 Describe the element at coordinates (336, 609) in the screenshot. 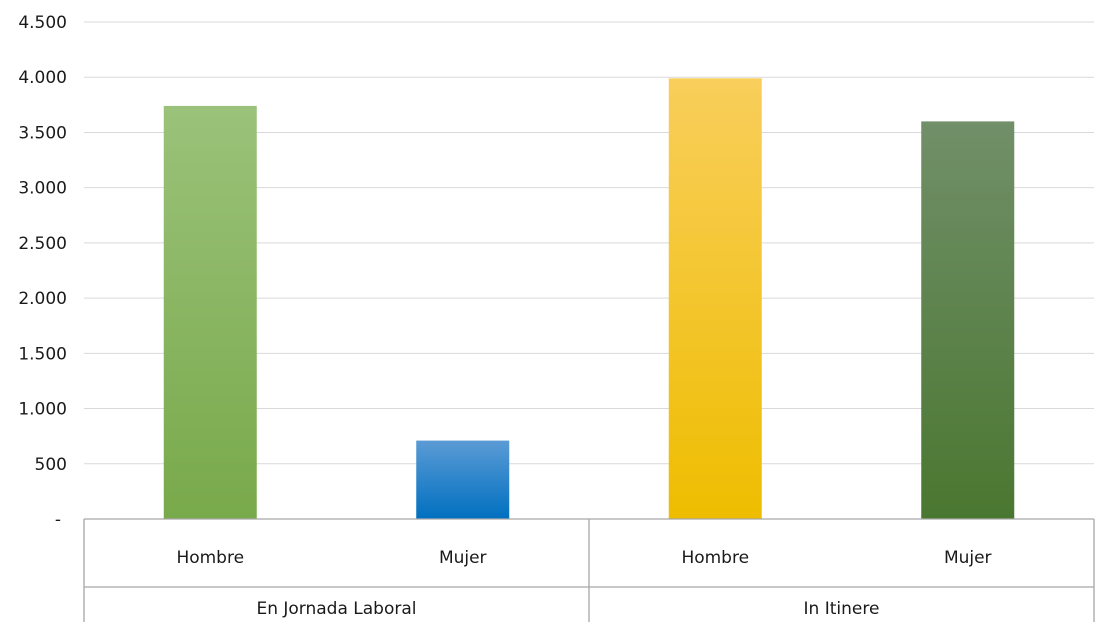

I see `x-group-label: En Jornada Laboral` at that location.